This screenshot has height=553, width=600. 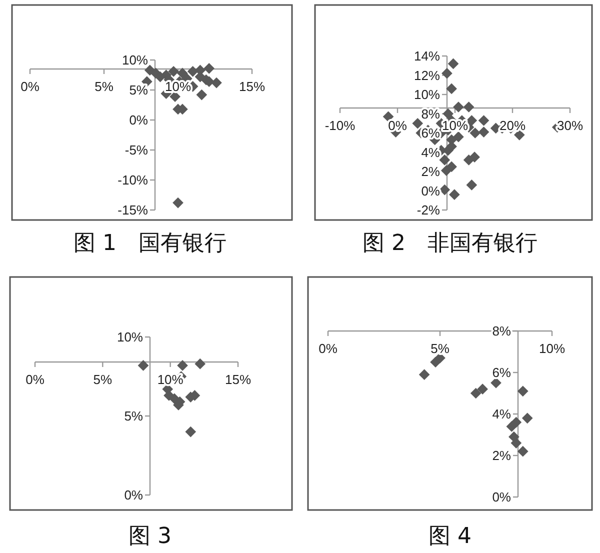 What do you see at coordinates (340, 125) in the screenshot?
I see `x-tick-label: -10%` at bounding box center [340, 125].